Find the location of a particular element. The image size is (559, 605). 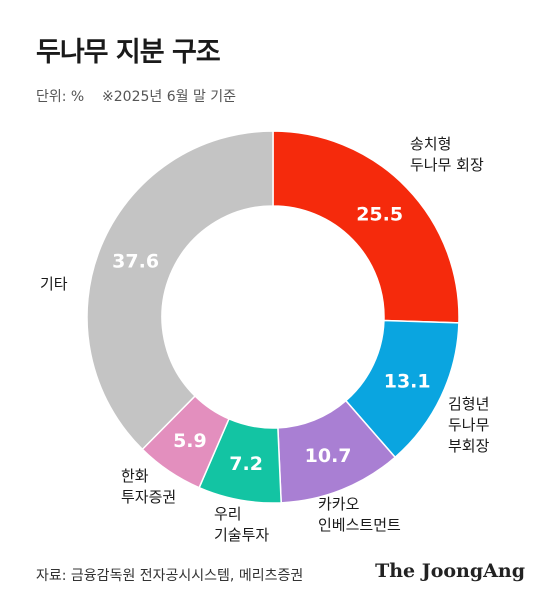

slice-label-woori-tech: 우리 기술투자 is located at coordinates (241, 525).